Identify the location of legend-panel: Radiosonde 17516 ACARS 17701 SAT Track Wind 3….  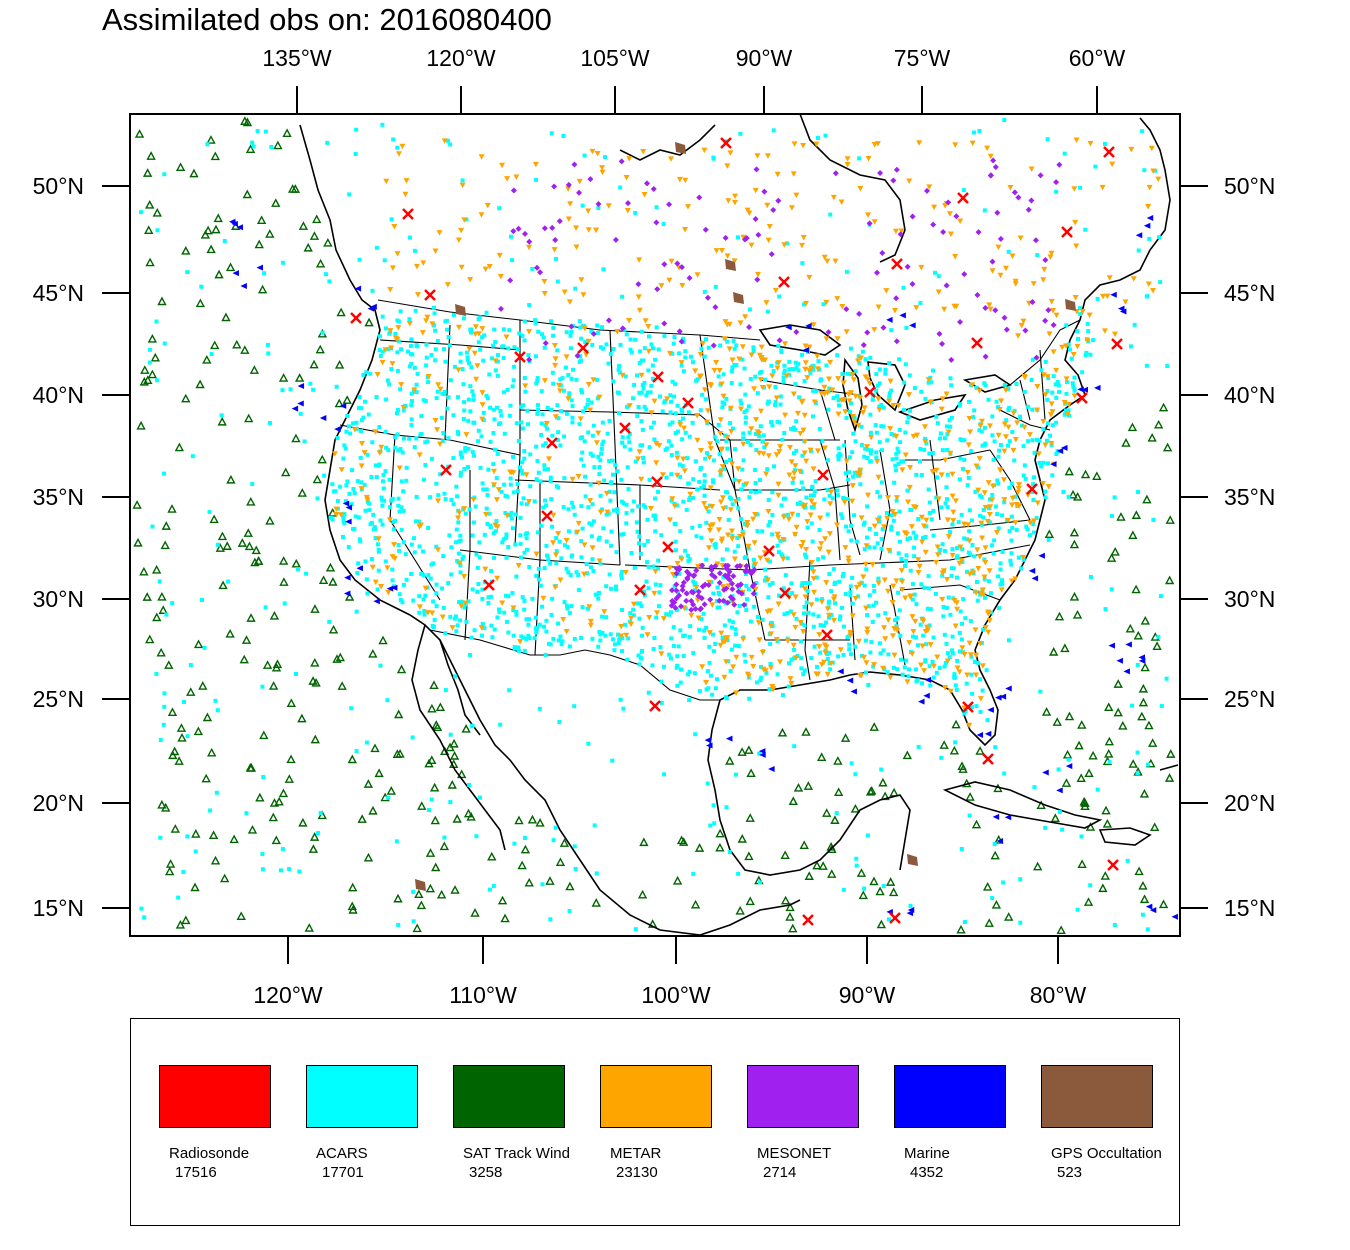
(655, 1122).